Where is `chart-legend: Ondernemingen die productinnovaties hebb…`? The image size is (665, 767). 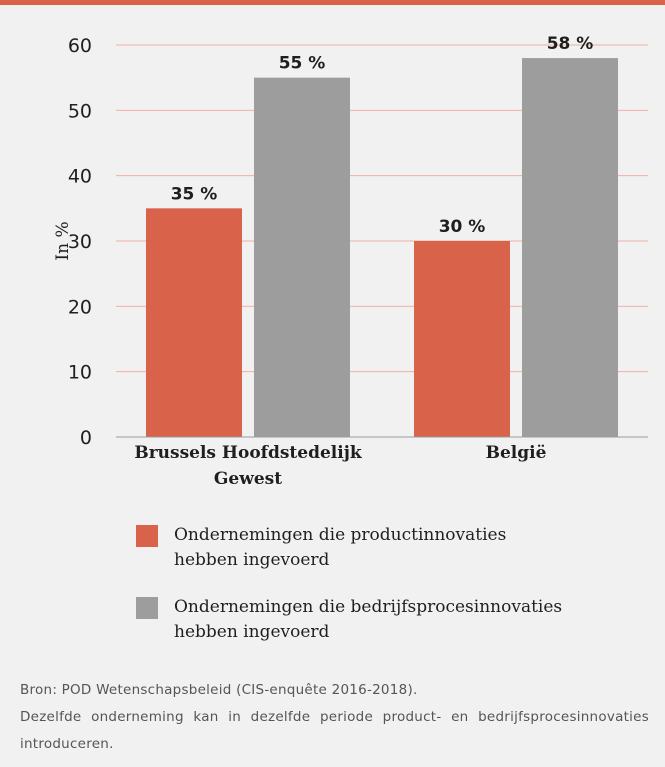 chart-legend: Ondernemingen die productinnovaties hebb… is located at coordinates (396, 595).